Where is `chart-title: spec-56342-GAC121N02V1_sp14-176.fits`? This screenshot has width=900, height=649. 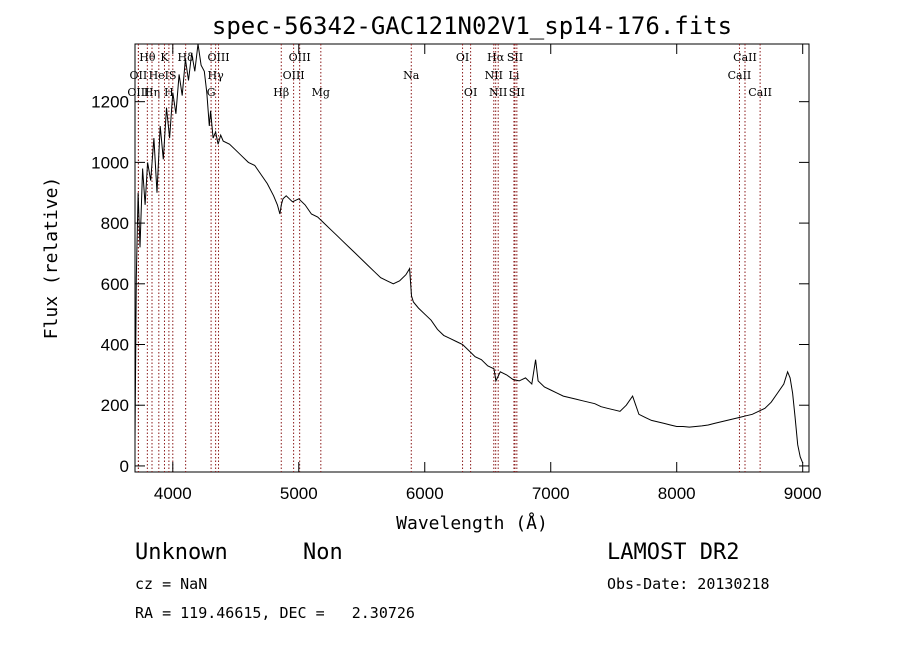
chart-title: spec-56342-GAC121N02V1_sp14-176.fits is located at coordinates (472, 26).